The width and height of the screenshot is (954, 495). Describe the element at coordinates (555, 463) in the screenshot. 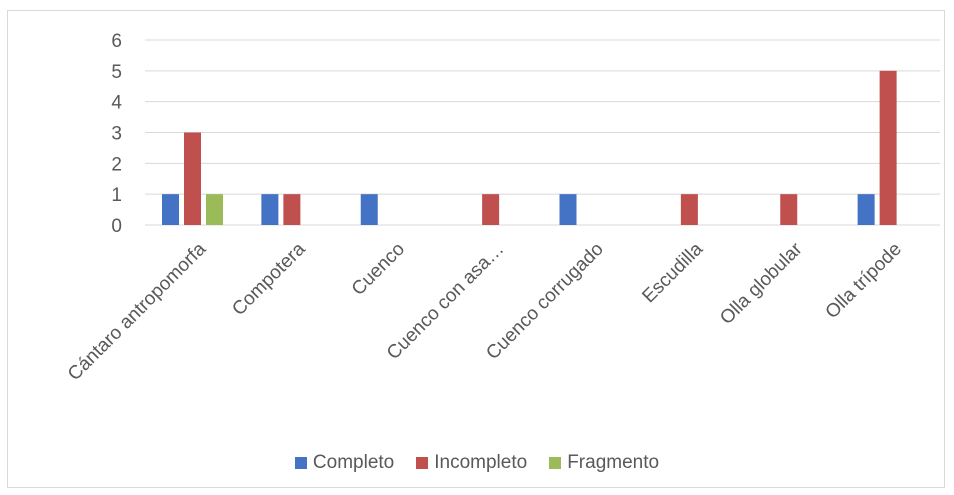

I see `legend-swatch-fragmento` at that location.